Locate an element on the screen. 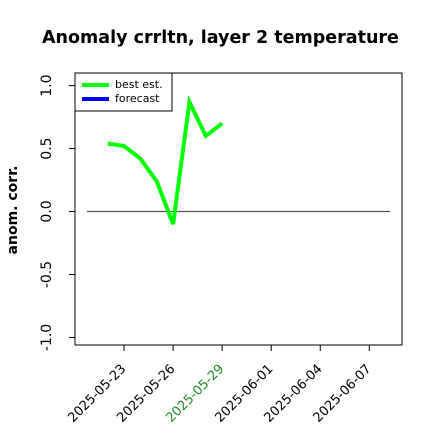  legend-box is located at coordinates (123, 92).